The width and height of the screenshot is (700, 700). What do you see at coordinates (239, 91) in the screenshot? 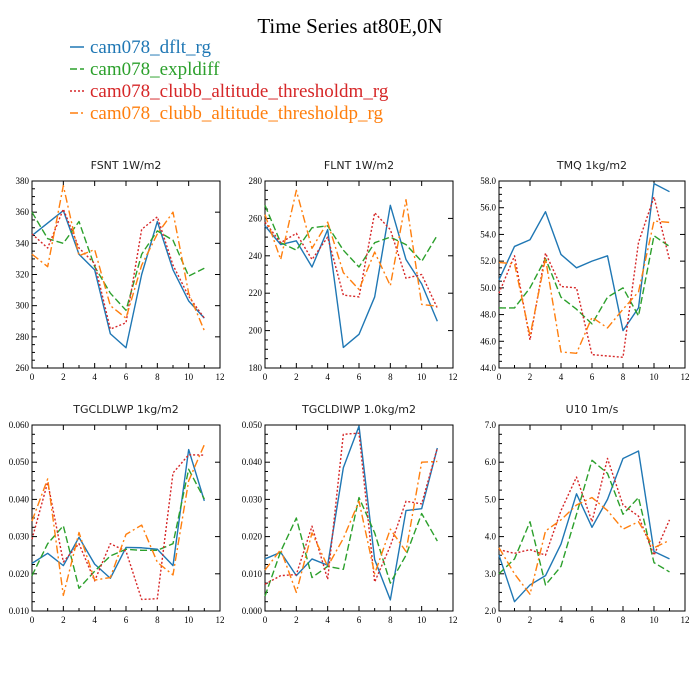
I see `legend-label: cam078_clubb_altitude_thresholdm_rg` at bounding box center [239, 91].